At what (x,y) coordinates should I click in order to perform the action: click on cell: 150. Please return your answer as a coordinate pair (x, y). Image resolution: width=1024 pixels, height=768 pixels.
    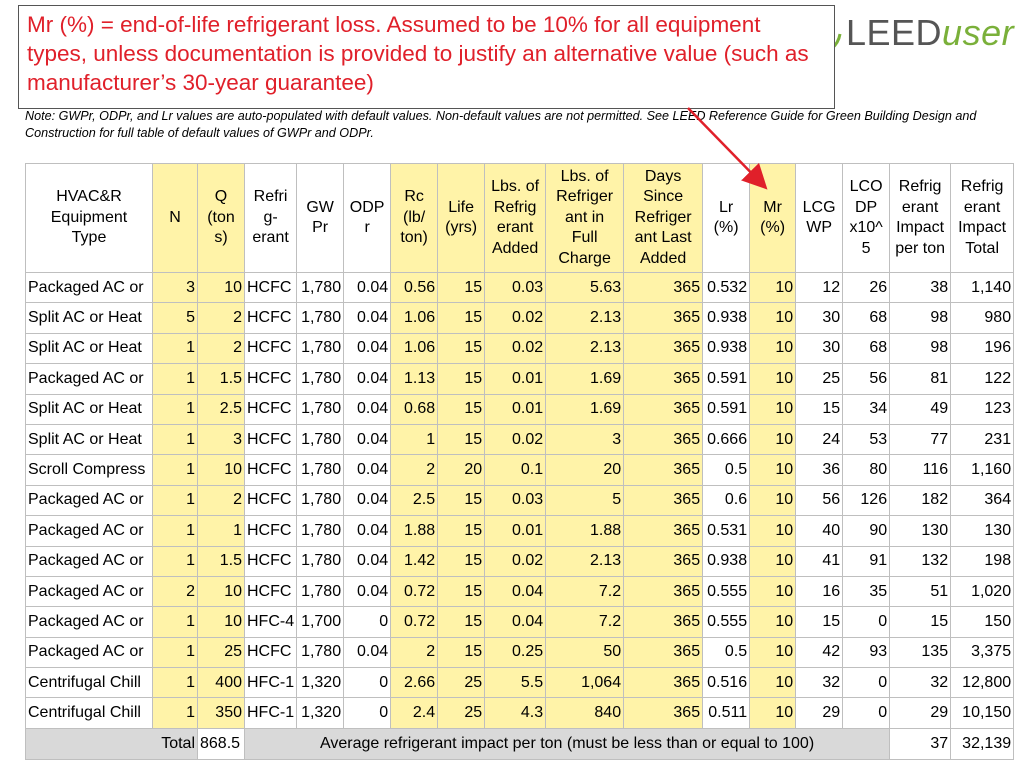
    Looking at the image, I should click on (982, 622).